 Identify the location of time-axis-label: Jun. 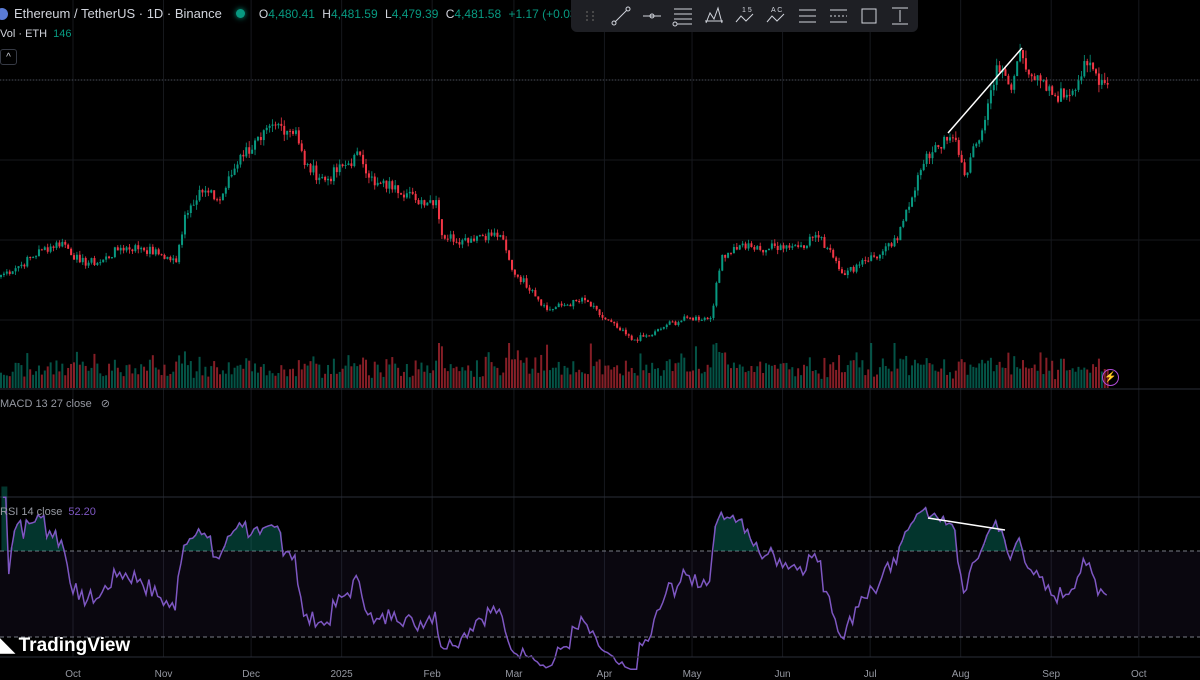
(782, 674).